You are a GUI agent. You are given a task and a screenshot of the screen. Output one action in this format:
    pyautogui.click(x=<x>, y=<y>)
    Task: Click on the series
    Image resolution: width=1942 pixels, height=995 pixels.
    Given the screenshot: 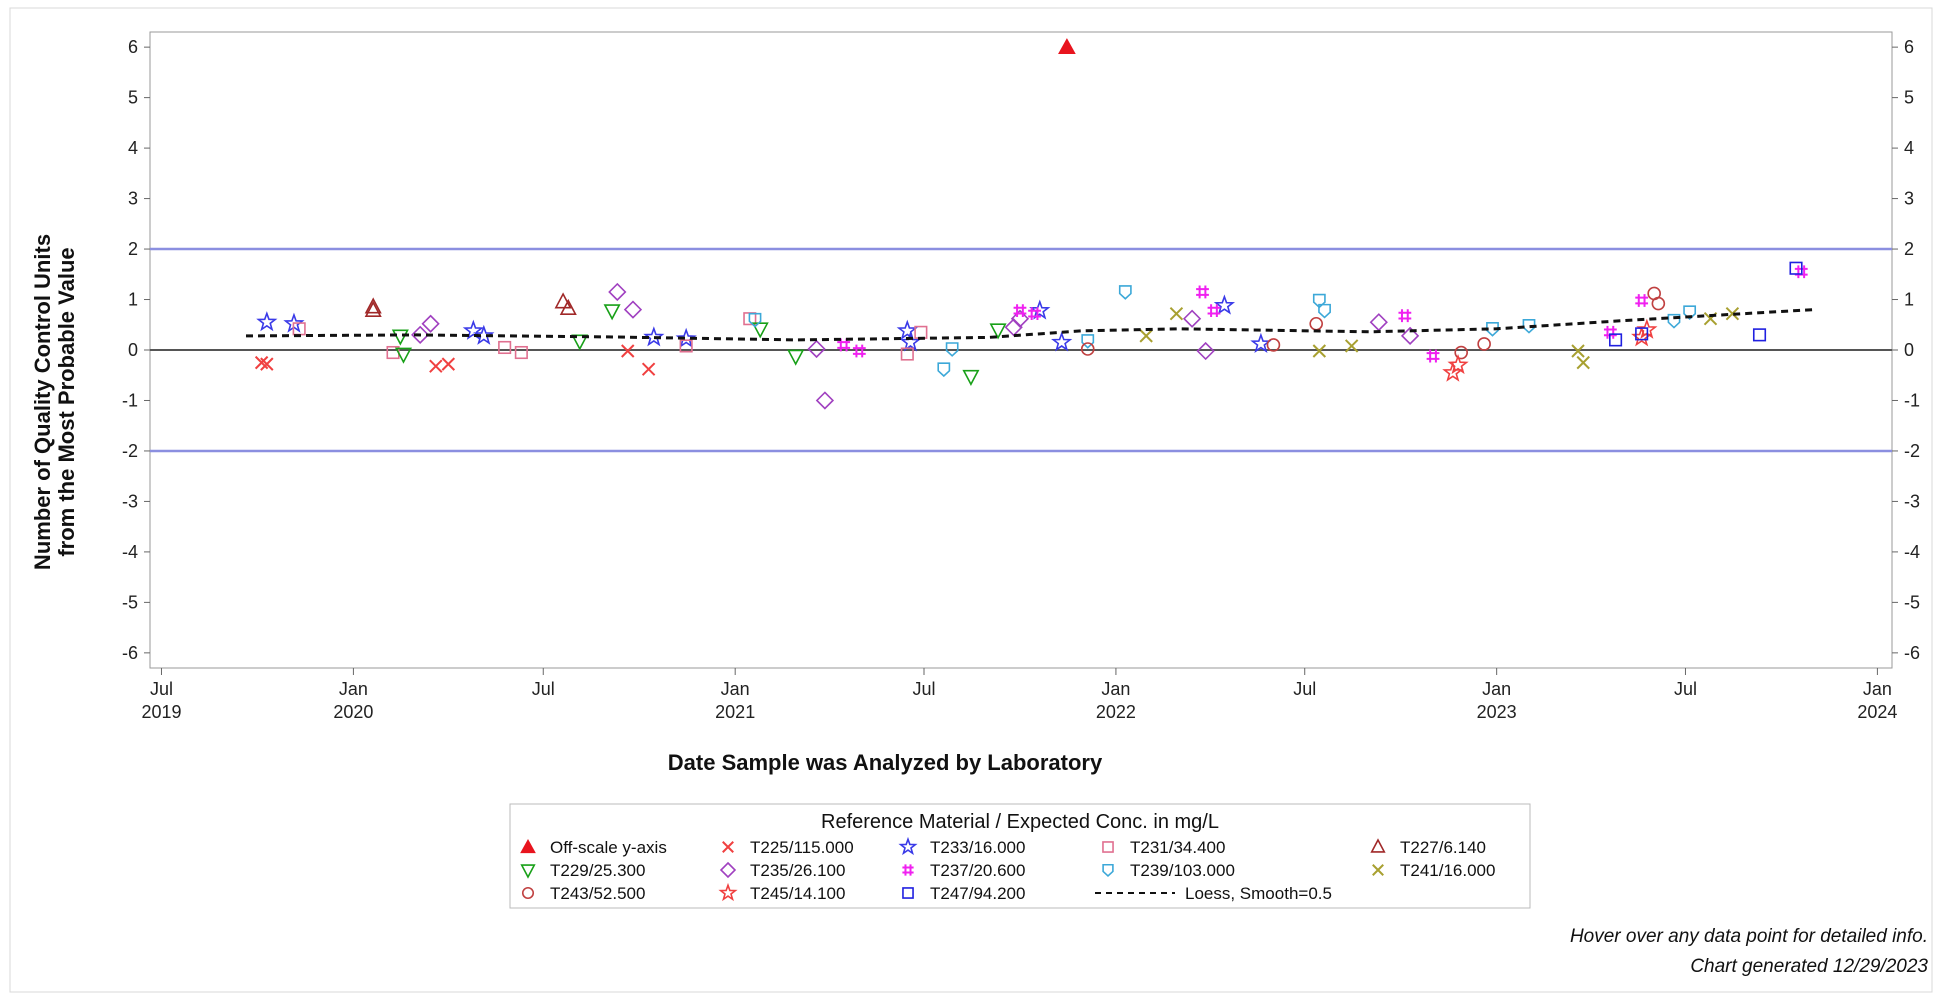 What is the action you would take?
    pyautogui.click(x=915, y=346)
    